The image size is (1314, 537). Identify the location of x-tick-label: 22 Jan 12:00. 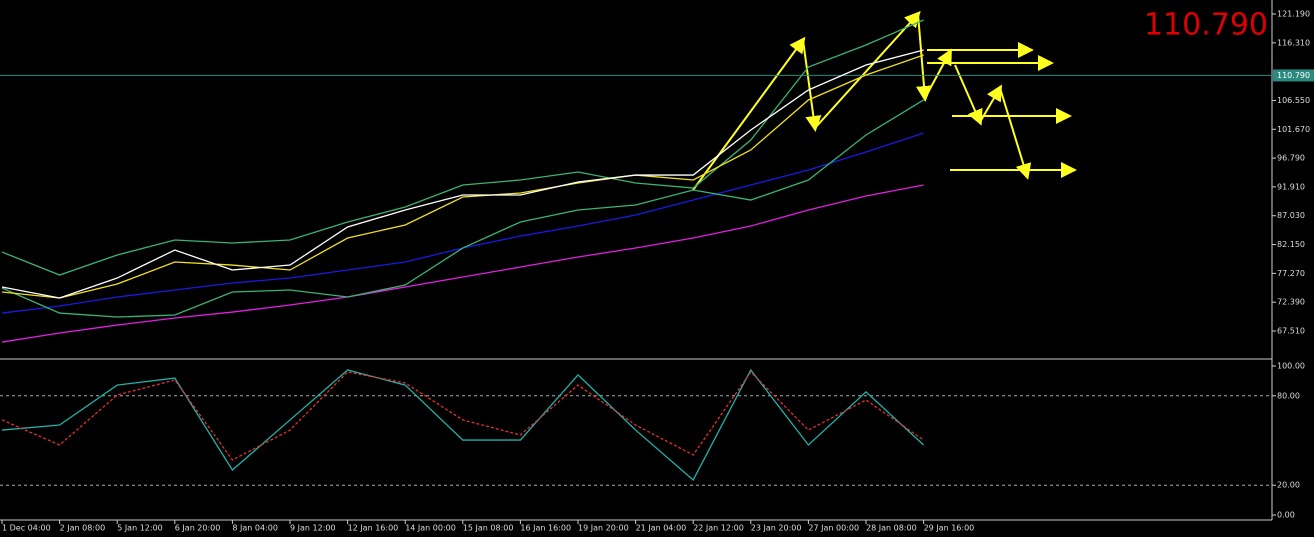
(718, 528).